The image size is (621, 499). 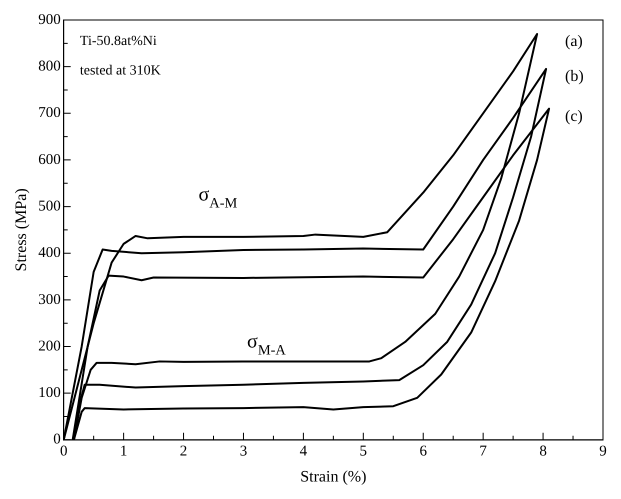 I want to click on annotation: tested at 310K, so click(x=120, y=71).